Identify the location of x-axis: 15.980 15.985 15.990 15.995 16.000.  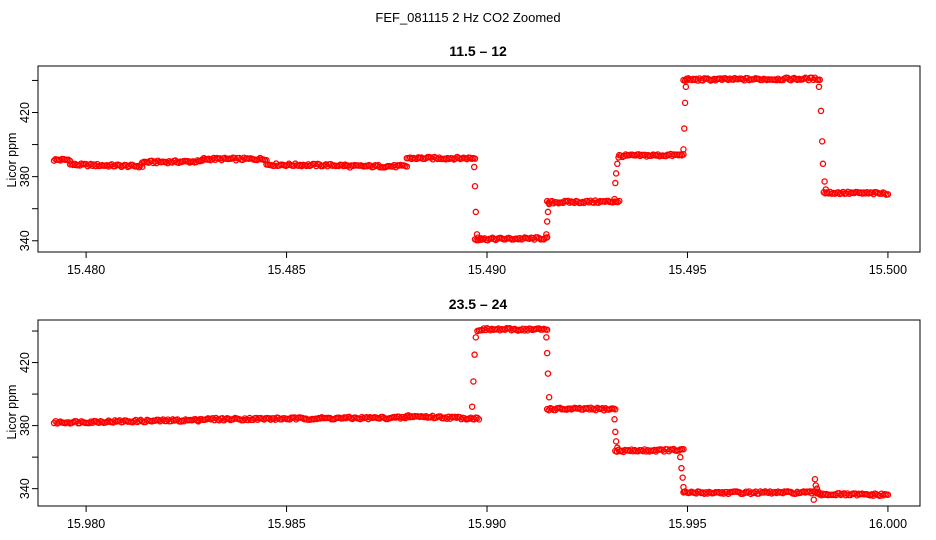
(487, 518).